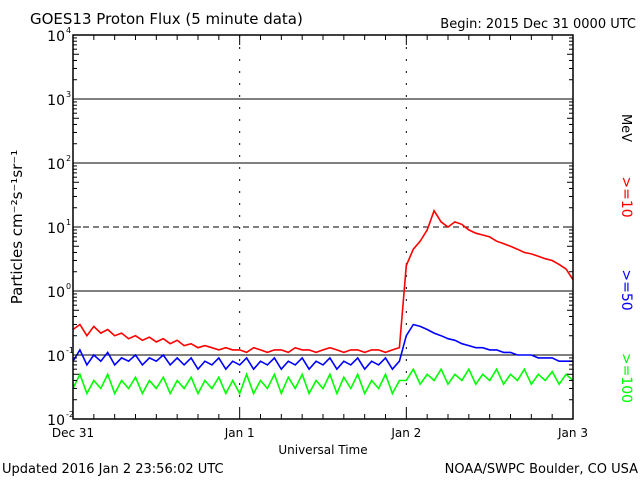 The image size is (640, 480). I want to click on x-axis-label: Universal Time, so click(322, 450).